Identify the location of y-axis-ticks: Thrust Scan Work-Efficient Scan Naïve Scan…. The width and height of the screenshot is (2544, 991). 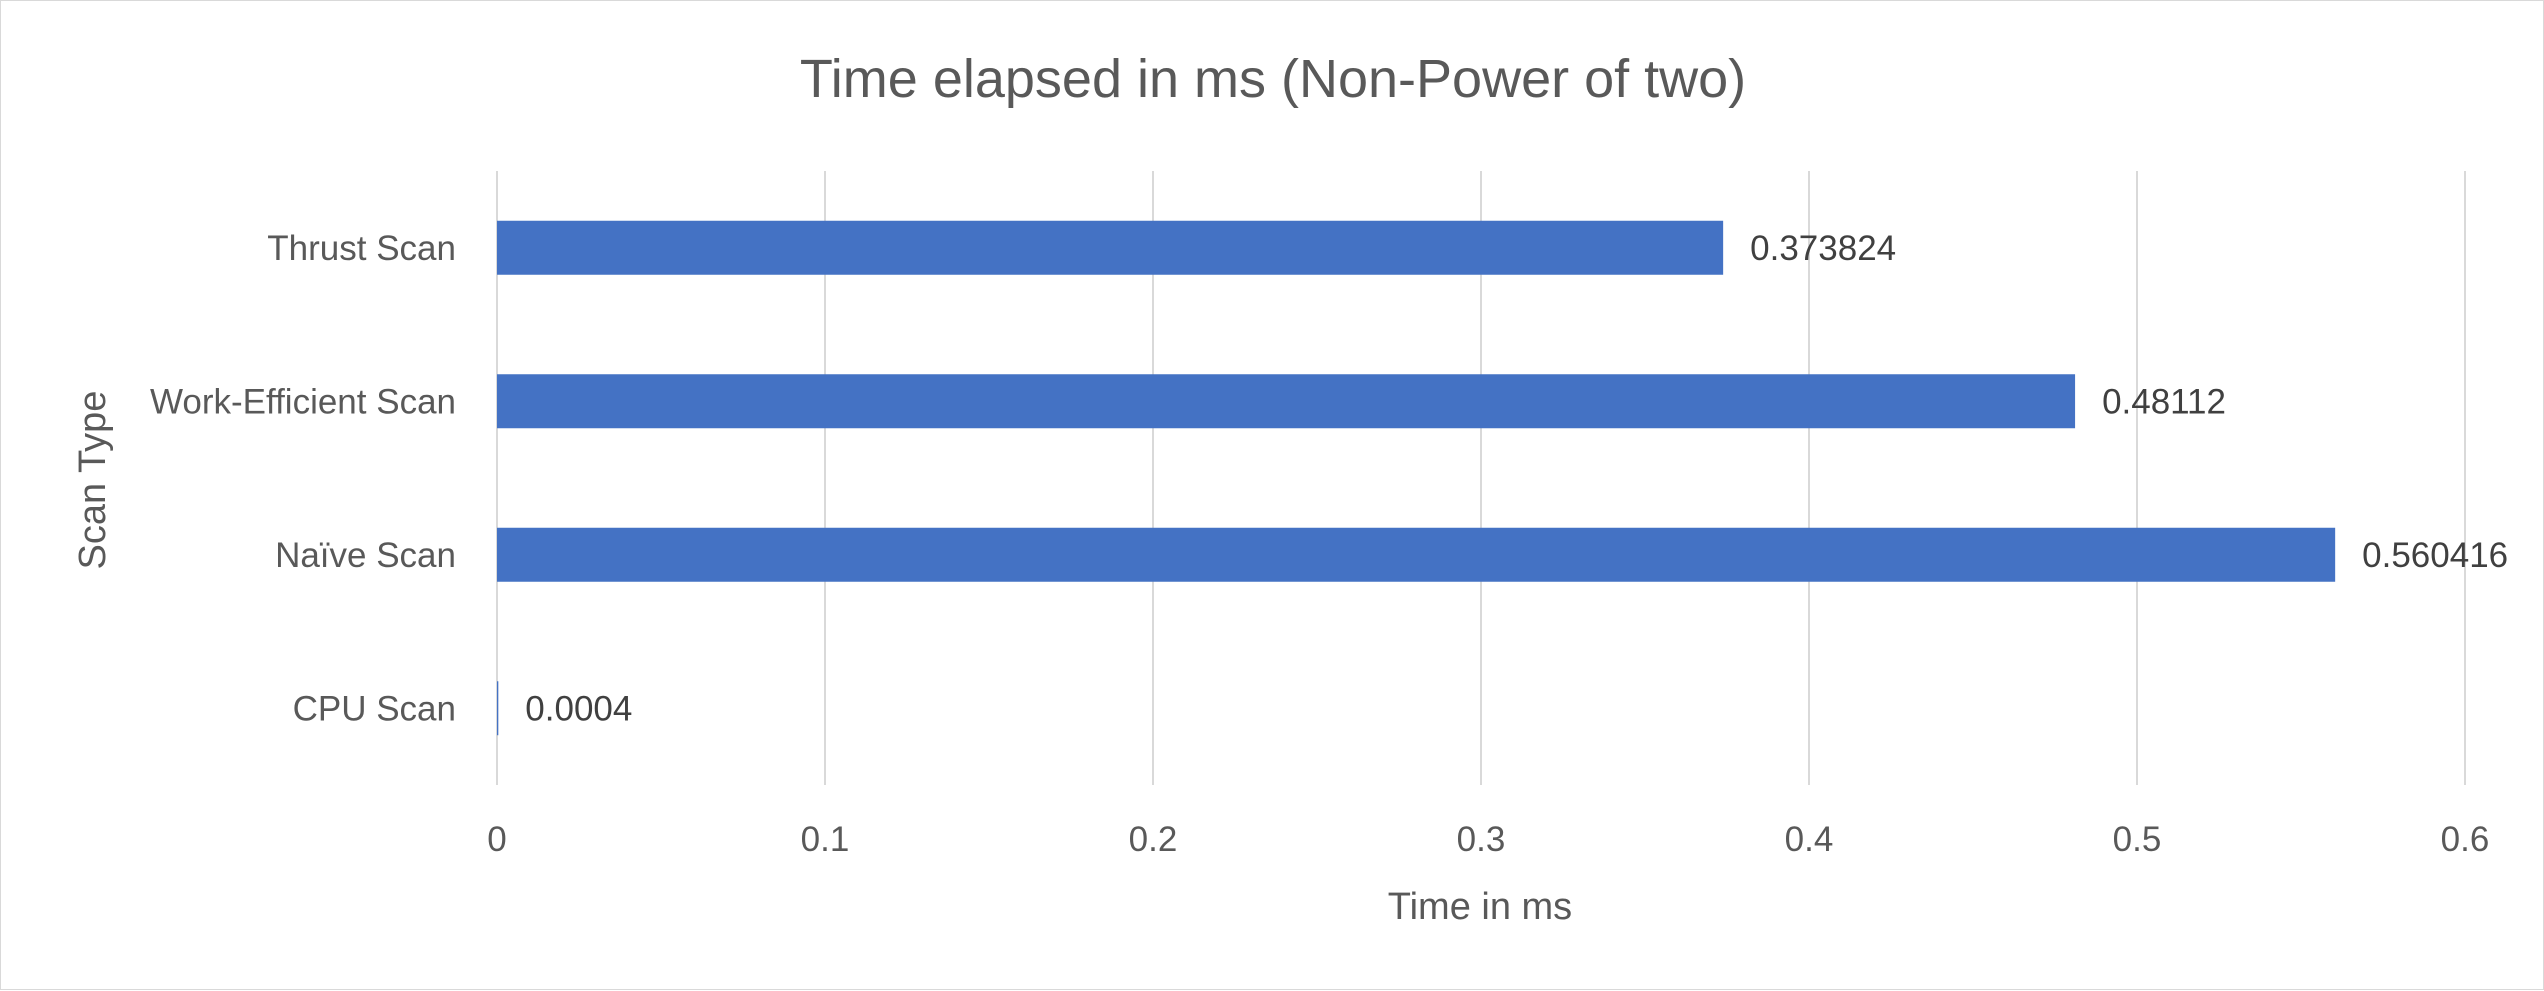
(303, 479).